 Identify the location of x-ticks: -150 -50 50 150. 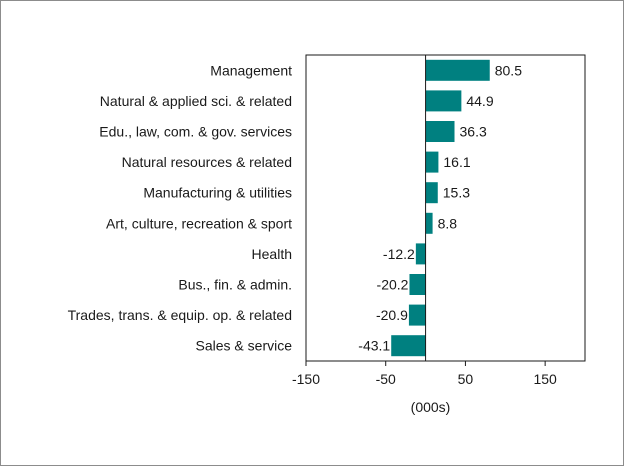
(424, 374).